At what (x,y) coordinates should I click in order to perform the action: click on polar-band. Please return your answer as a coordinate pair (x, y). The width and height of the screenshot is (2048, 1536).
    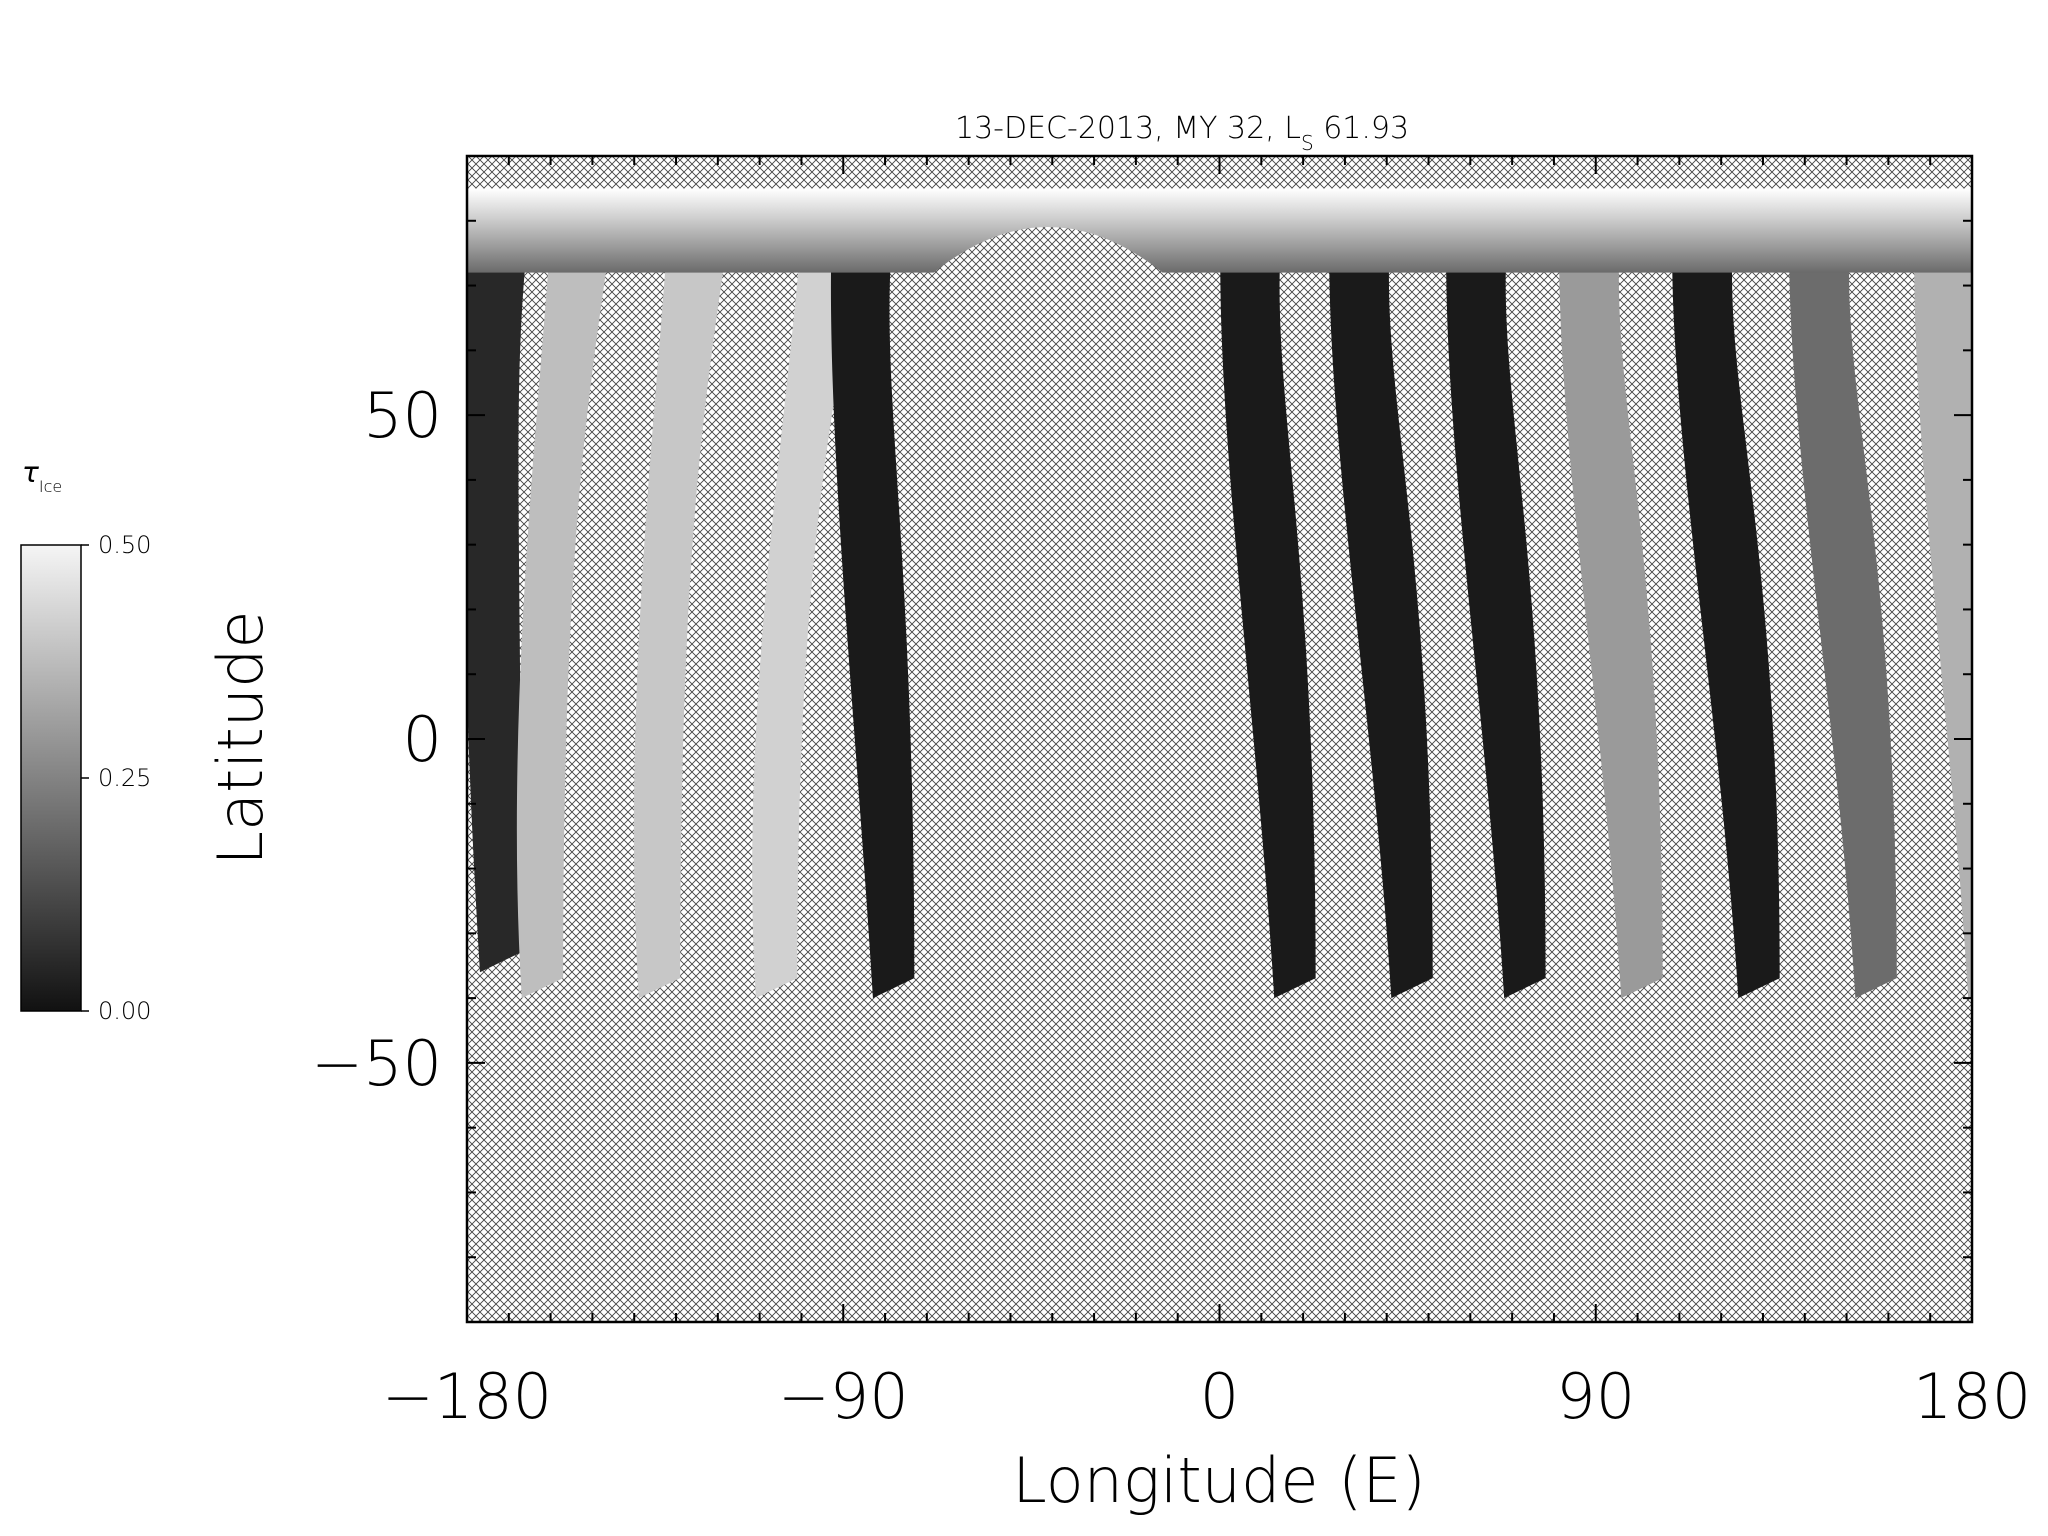
    Looking at the image, I should click on (1219, 230).